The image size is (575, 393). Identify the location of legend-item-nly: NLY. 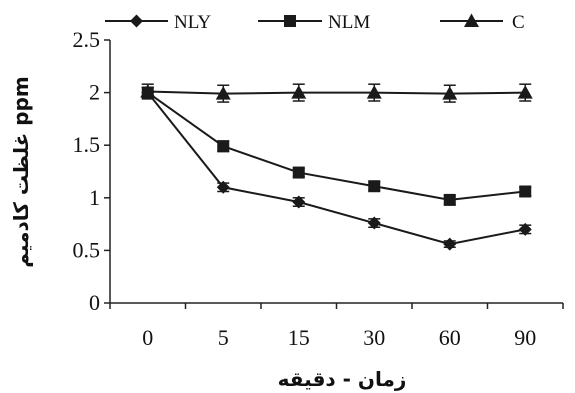
(158, 22).